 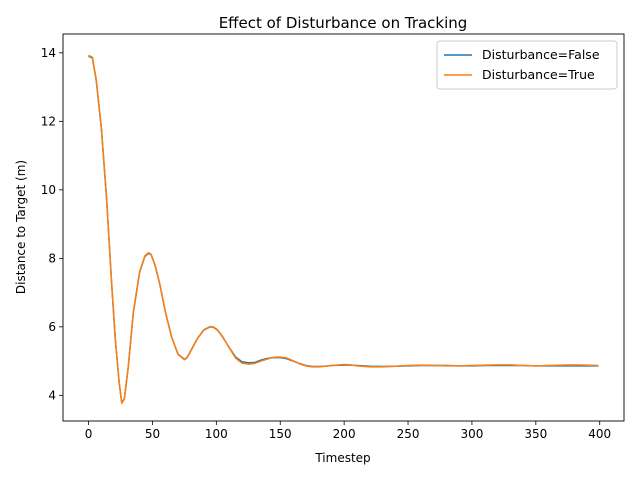 What do you see at coordinates (541, 54) in the screenshot?
I see `legend-label-disturbance-false: Disturbance=False` at bounding box center [541, 54].